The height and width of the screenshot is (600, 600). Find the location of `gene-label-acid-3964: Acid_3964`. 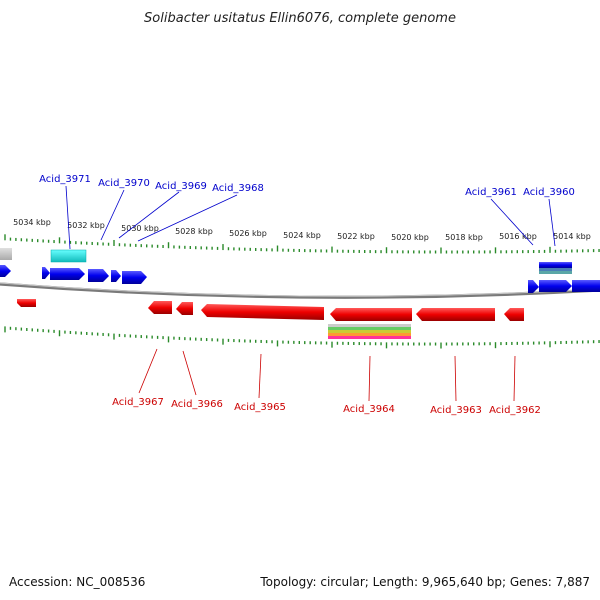

gene-label-acid-3964: Acid_3964 is located at coordinates (369, 409).